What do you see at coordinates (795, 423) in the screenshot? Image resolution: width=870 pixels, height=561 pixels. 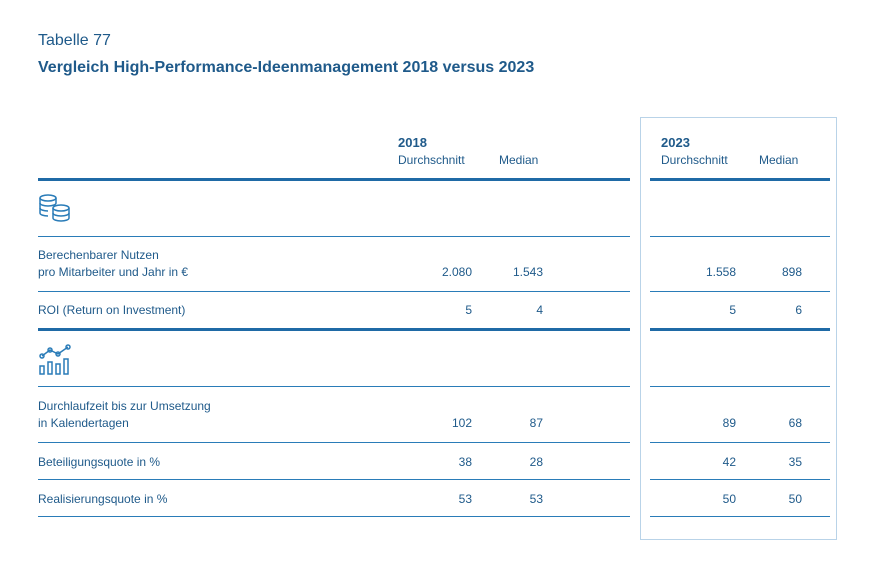 I see `cell-2023-median: 68` at bounding box center [795, 423].